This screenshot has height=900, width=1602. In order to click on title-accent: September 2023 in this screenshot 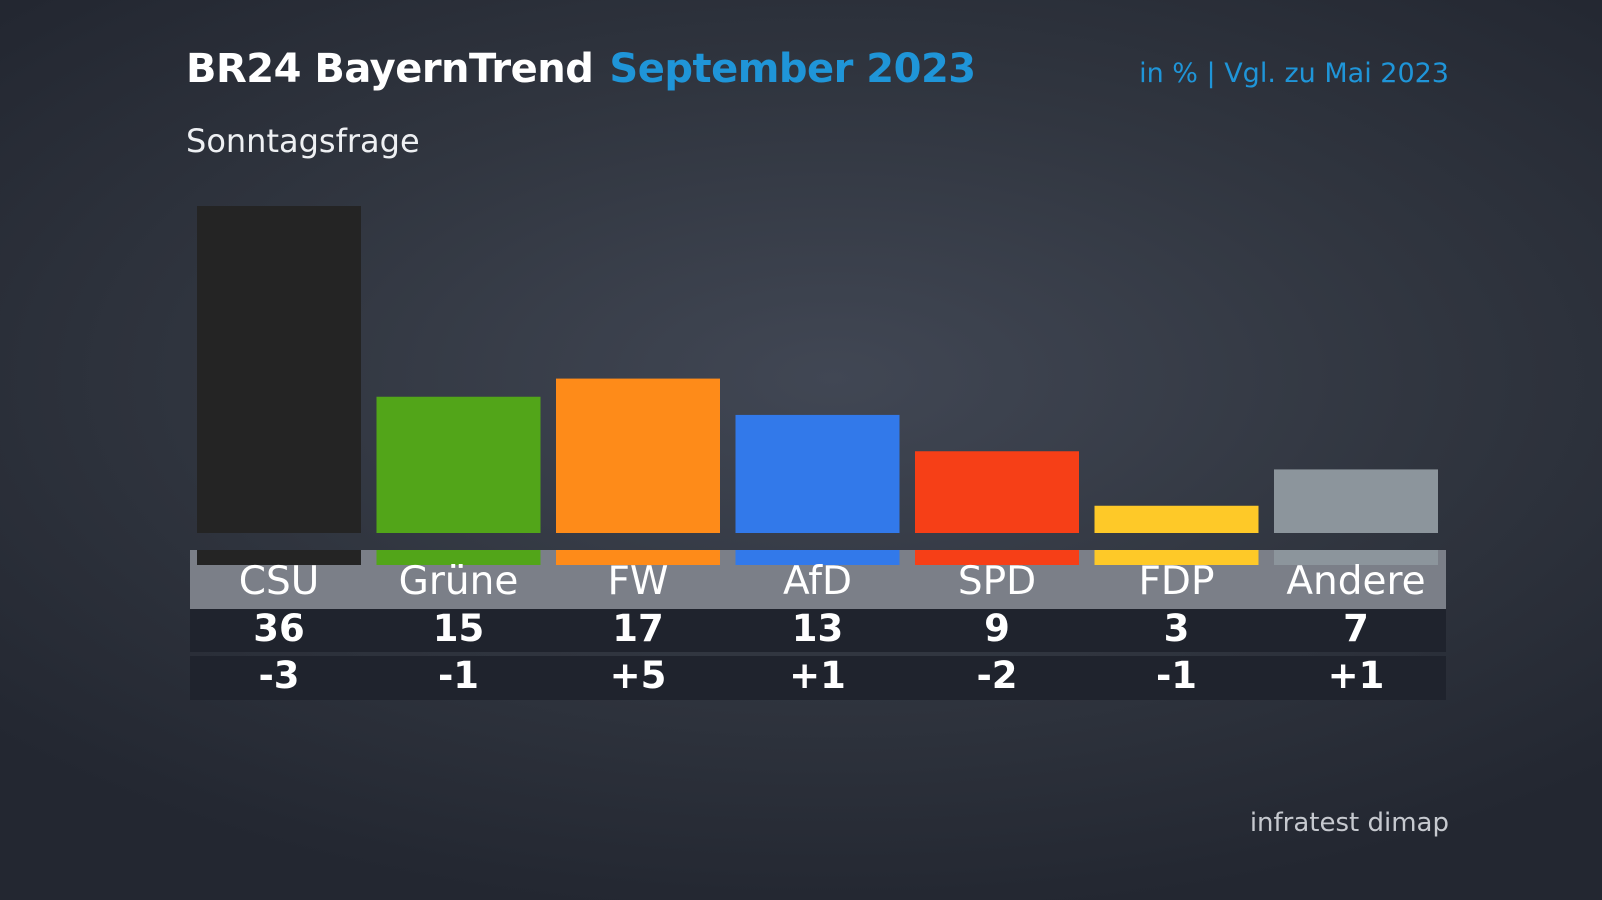, I will do `click(792, 69)`.